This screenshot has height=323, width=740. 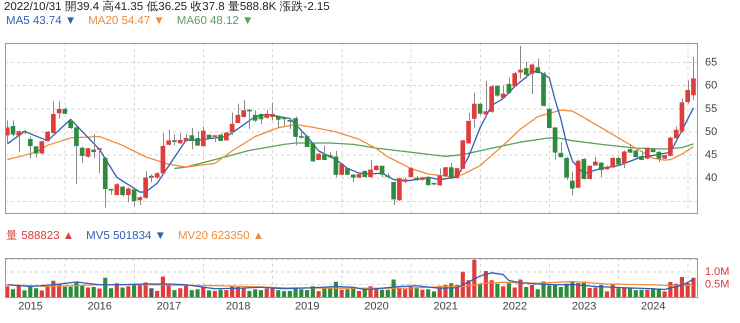 What do you see at coordinates (41, 21) in the screenshot?
I see `text: MA5 43.74 ▼` at bounding box center [41, 21].